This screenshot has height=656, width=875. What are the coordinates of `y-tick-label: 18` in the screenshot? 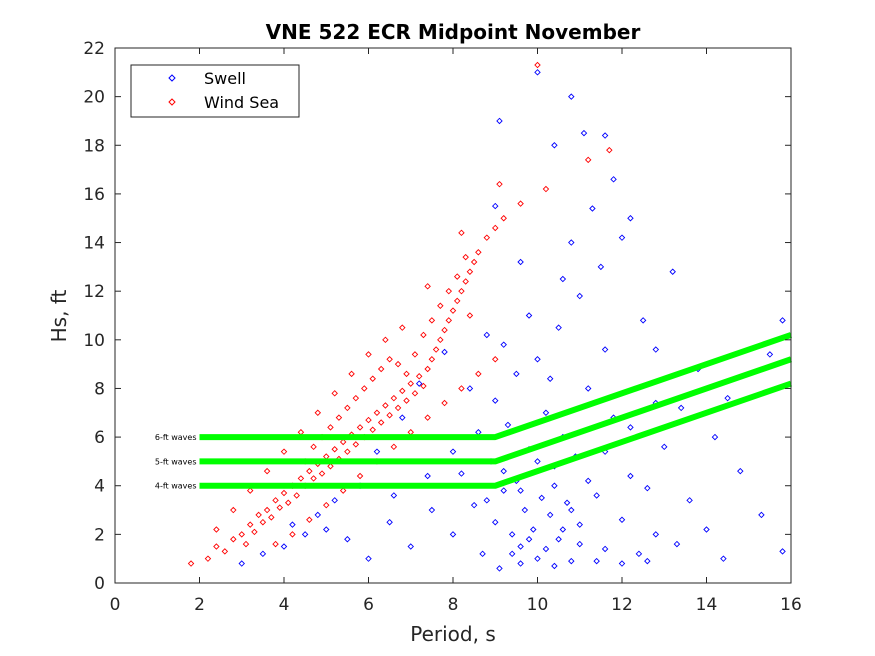 It's located at (94, 146).